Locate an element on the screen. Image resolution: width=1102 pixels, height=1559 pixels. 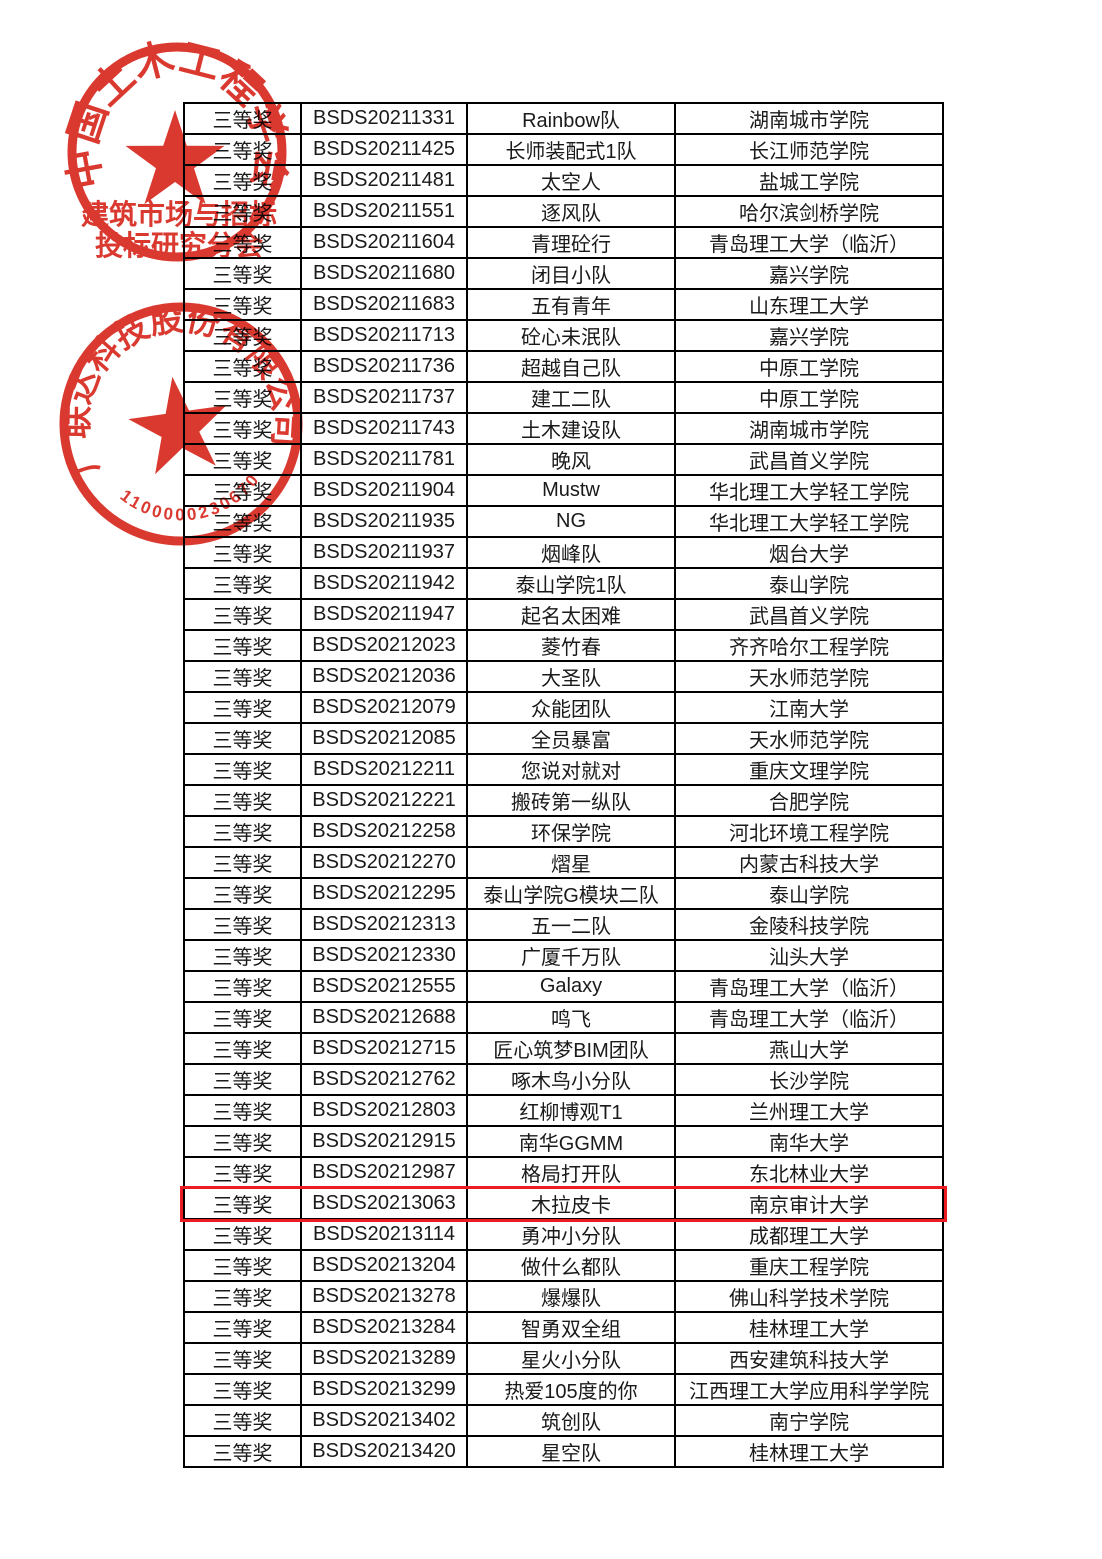
table-row: 三等奖 BSDS20212079 众能团队 江南大学 is located at coordinates (563, 707).